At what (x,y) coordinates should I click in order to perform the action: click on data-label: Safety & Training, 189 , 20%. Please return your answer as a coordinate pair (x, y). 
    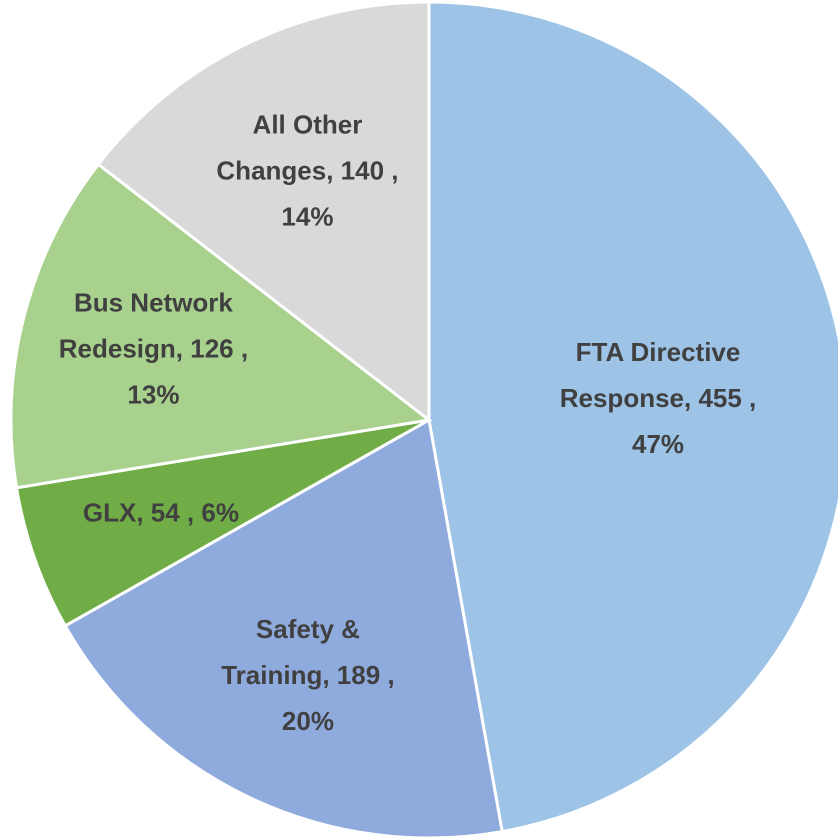
    Looking at the image, I should click on (307, 675).